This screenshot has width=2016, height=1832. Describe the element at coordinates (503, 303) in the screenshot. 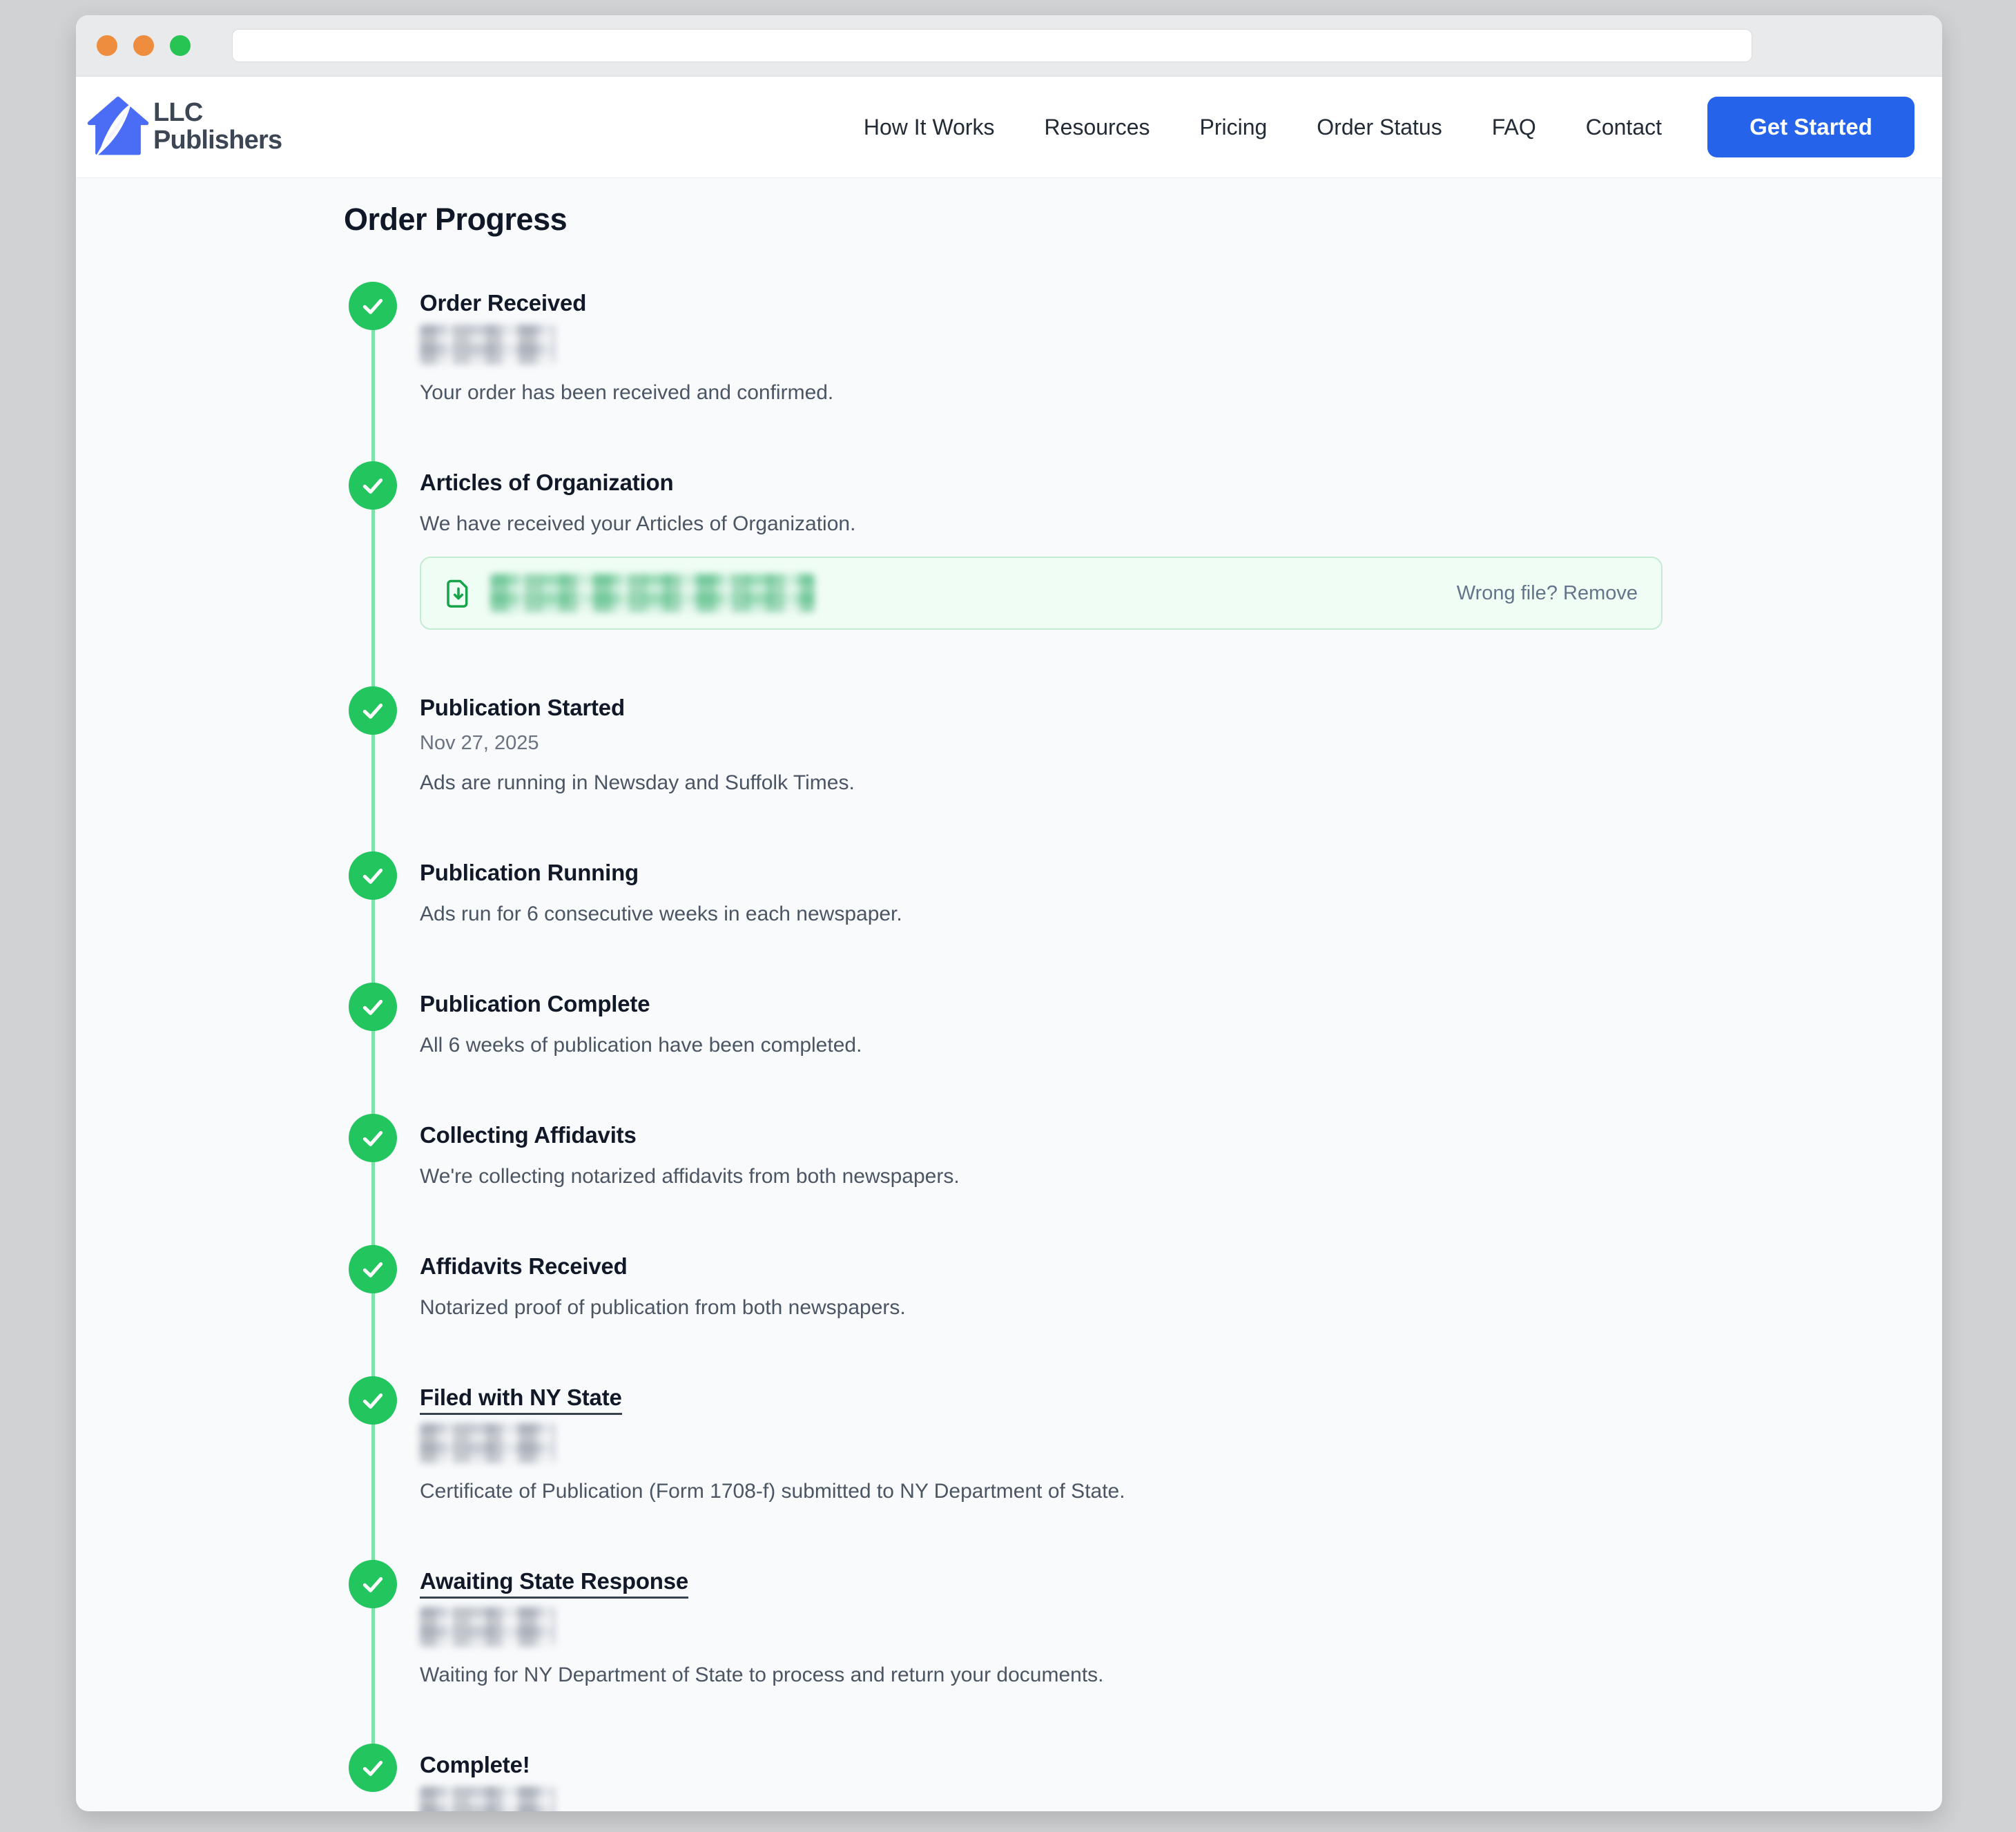

I see `step-title: Order Received` at that location.